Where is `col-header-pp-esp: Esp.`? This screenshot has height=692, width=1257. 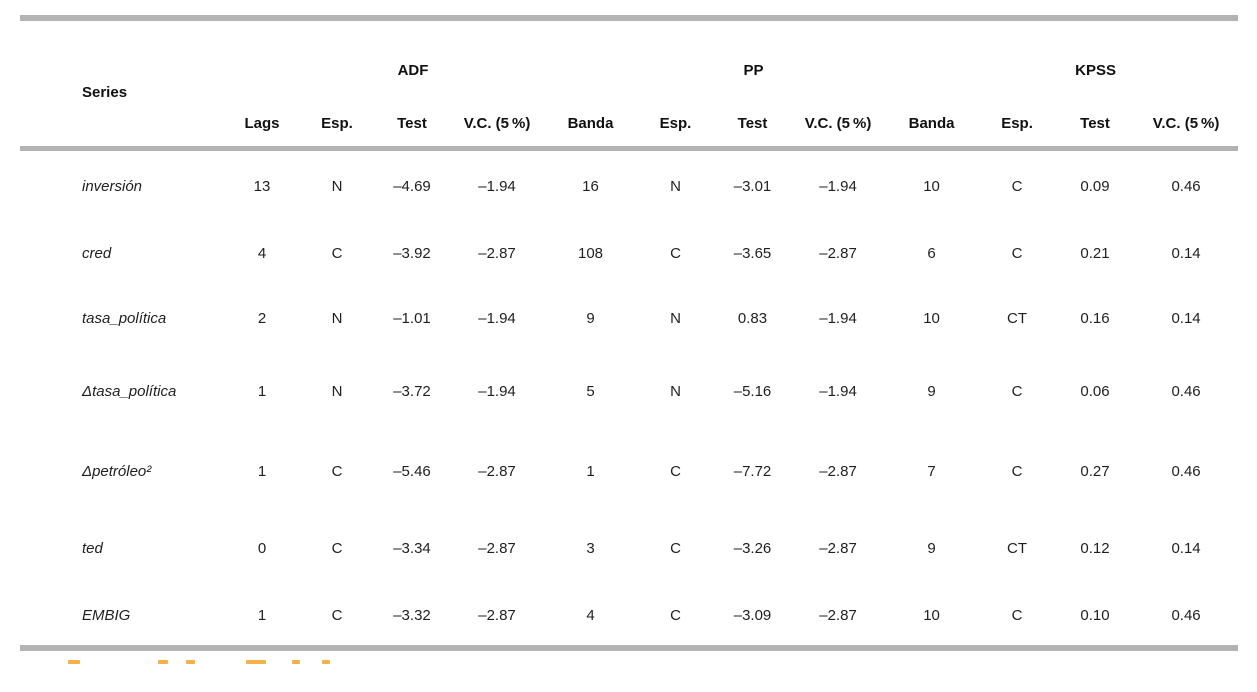 col-header-pp-esp: Esp. is located at coordinates (675, 123).